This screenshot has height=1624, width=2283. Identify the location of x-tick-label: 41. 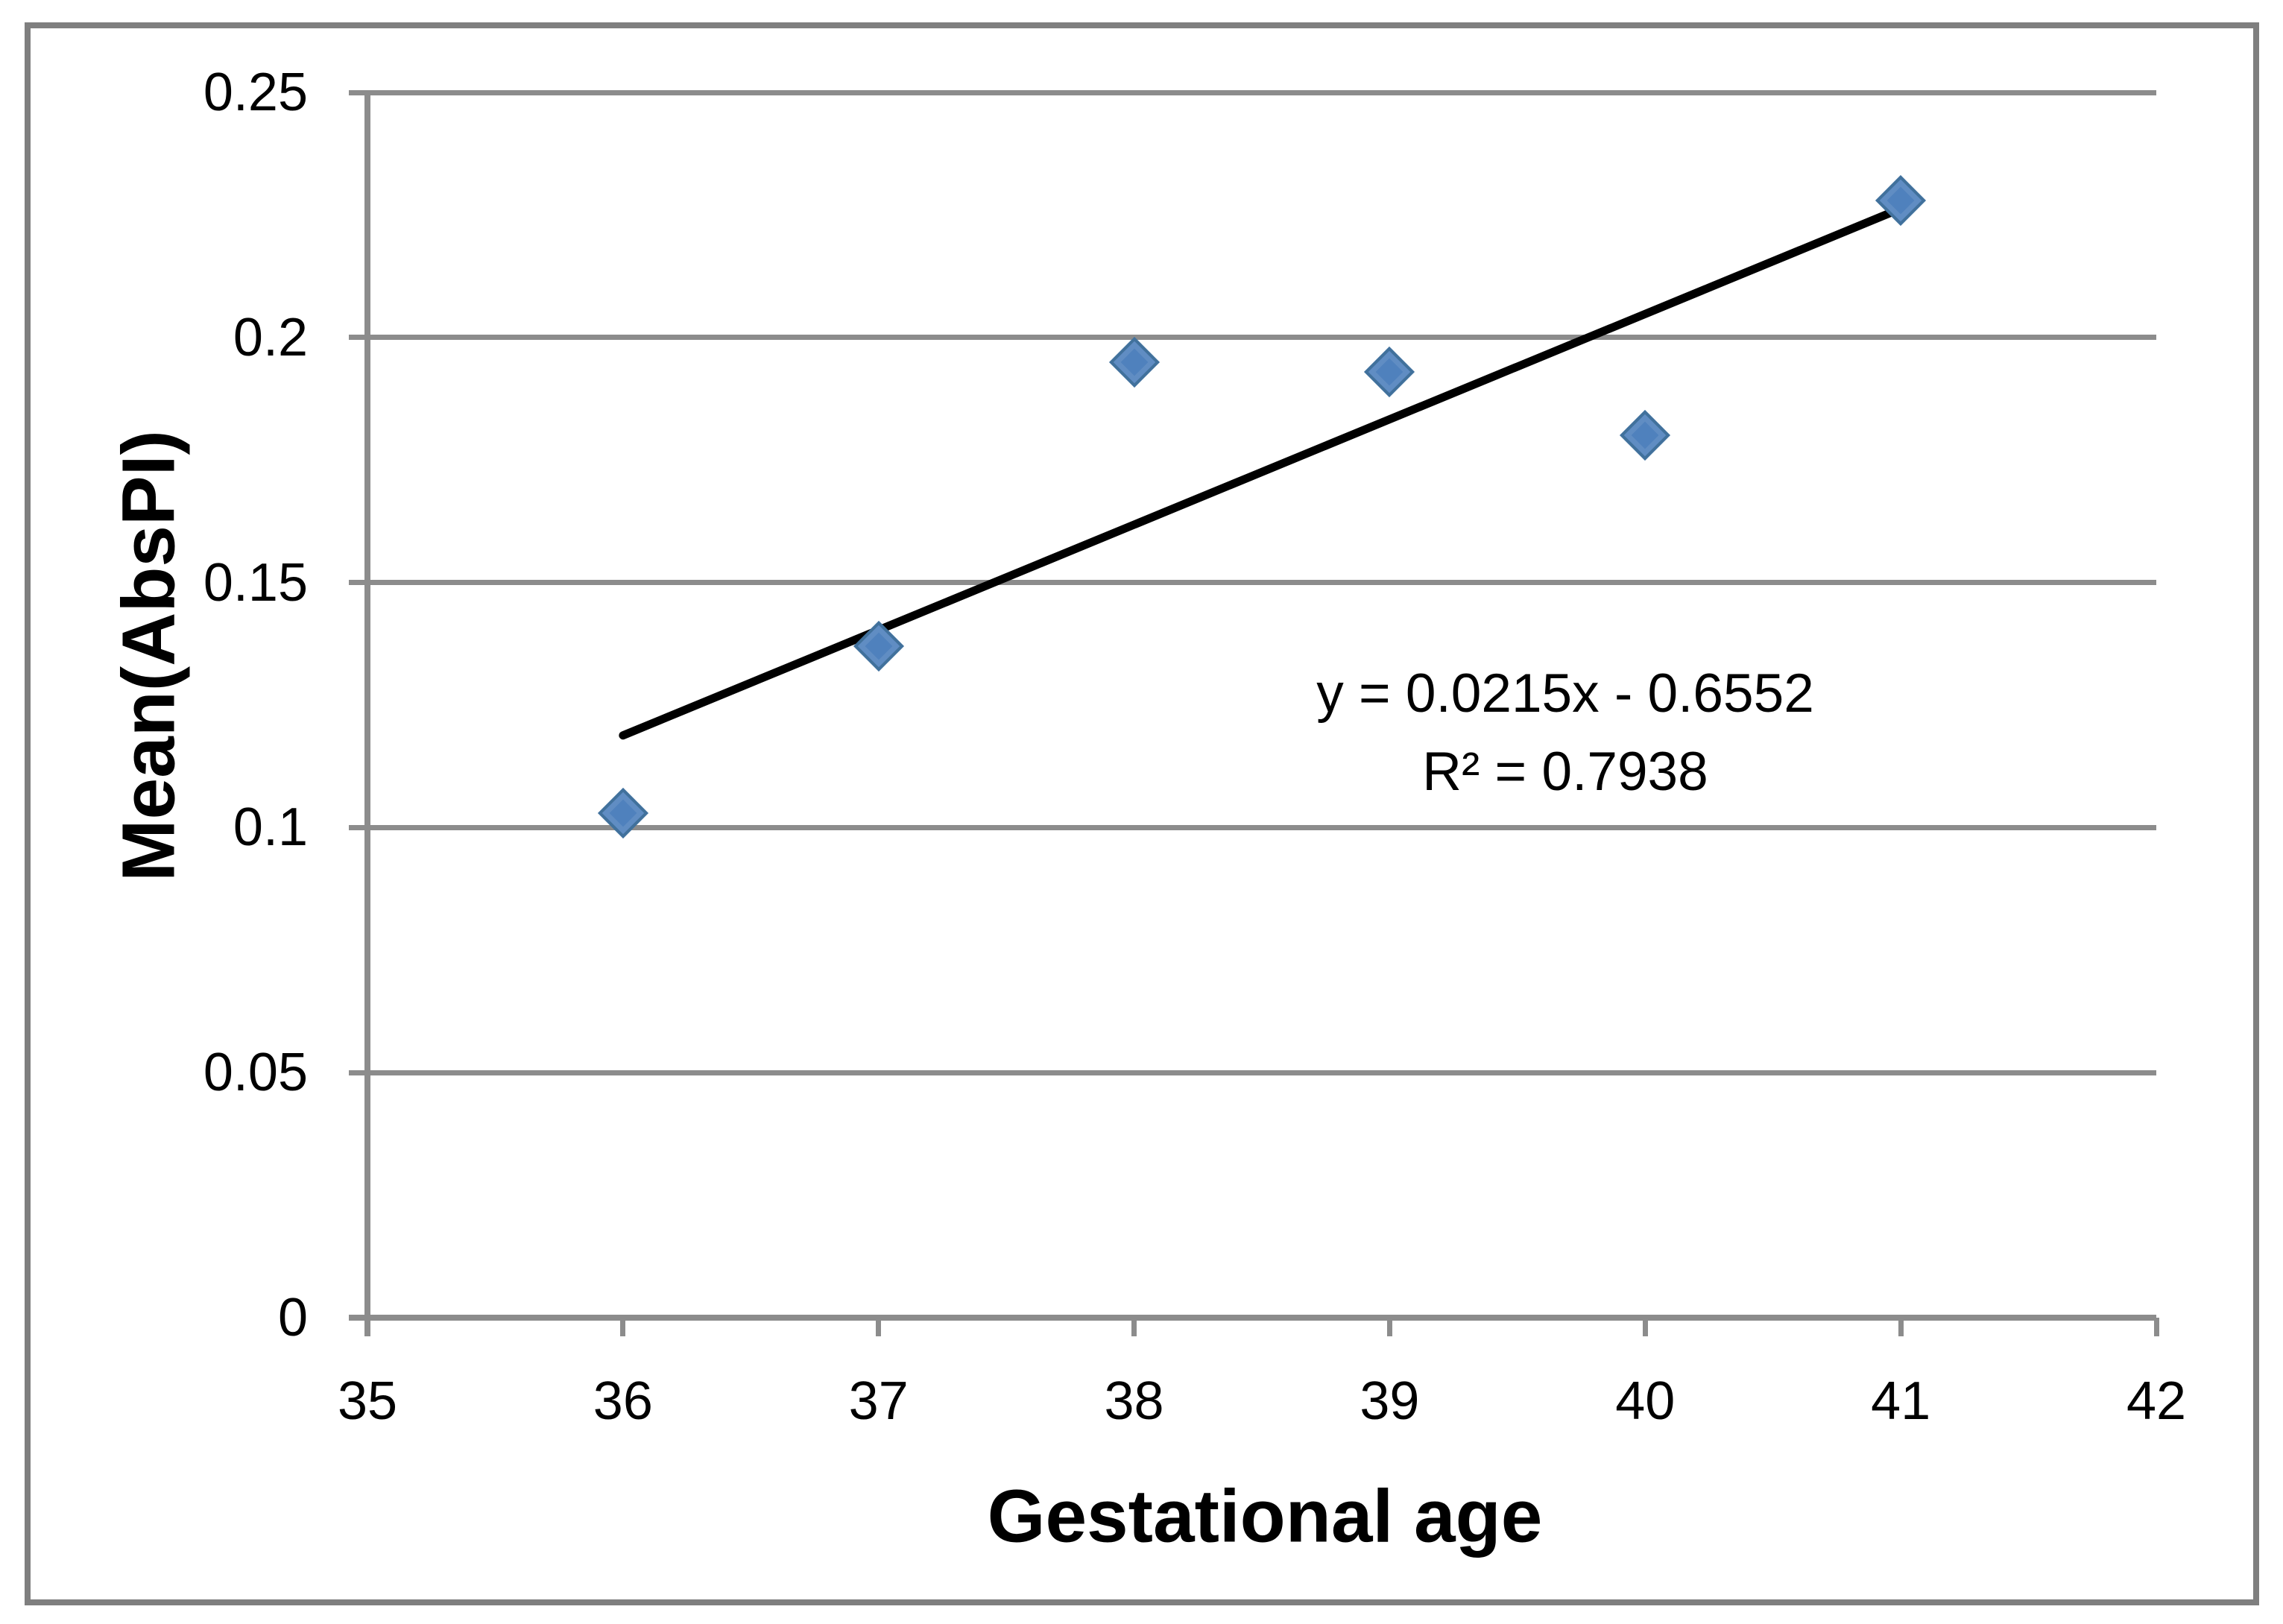
(1901, 1401).